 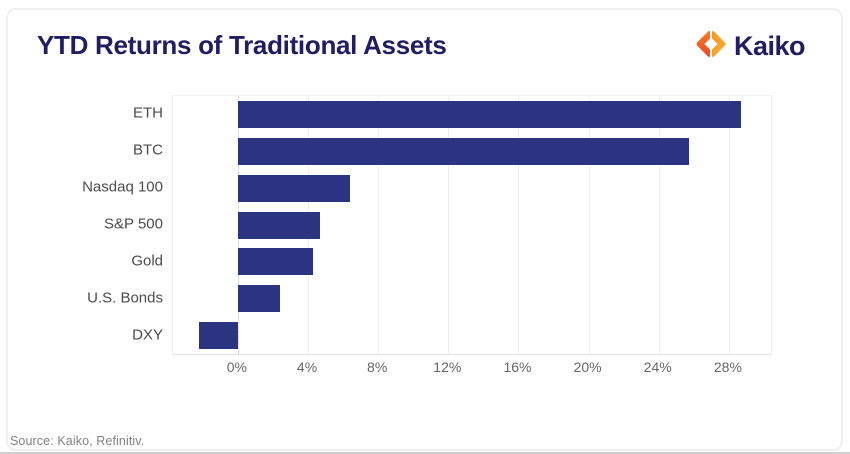 I want to click on bar-eth, so click(x=489, y=114).